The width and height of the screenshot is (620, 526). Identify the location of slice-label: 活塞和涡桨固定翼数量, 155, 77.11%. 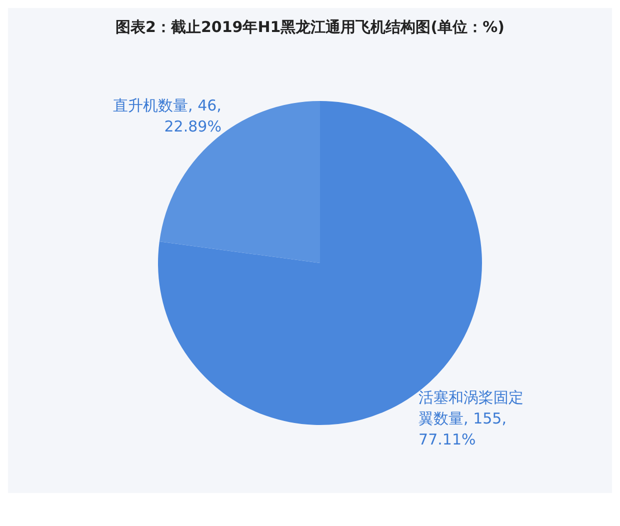
(471, 418).